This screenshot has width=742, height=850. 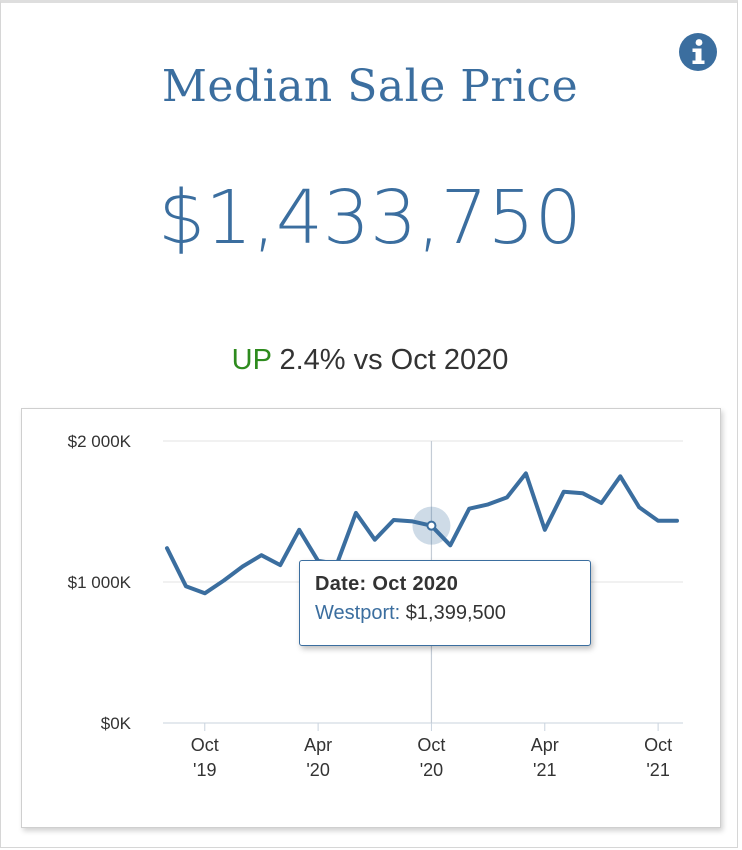 I want to click on tooltip-row: Westport: $1,399,500, so click(x=452, y=613).